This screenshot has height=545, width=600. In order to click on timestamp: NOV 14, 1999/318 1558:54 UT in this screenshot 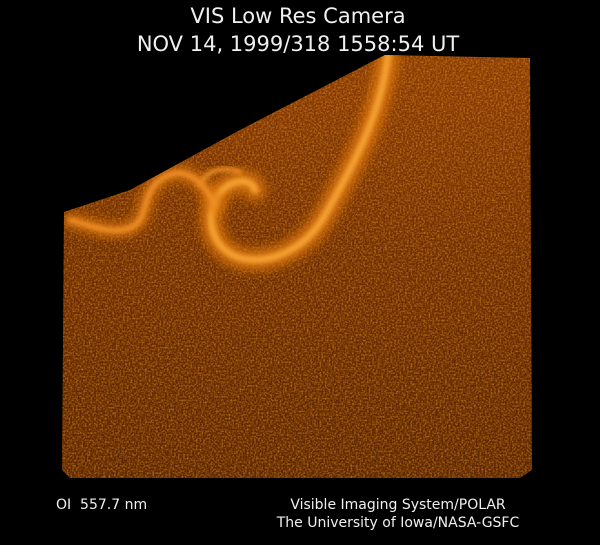, I will do `click(298, 44)`.